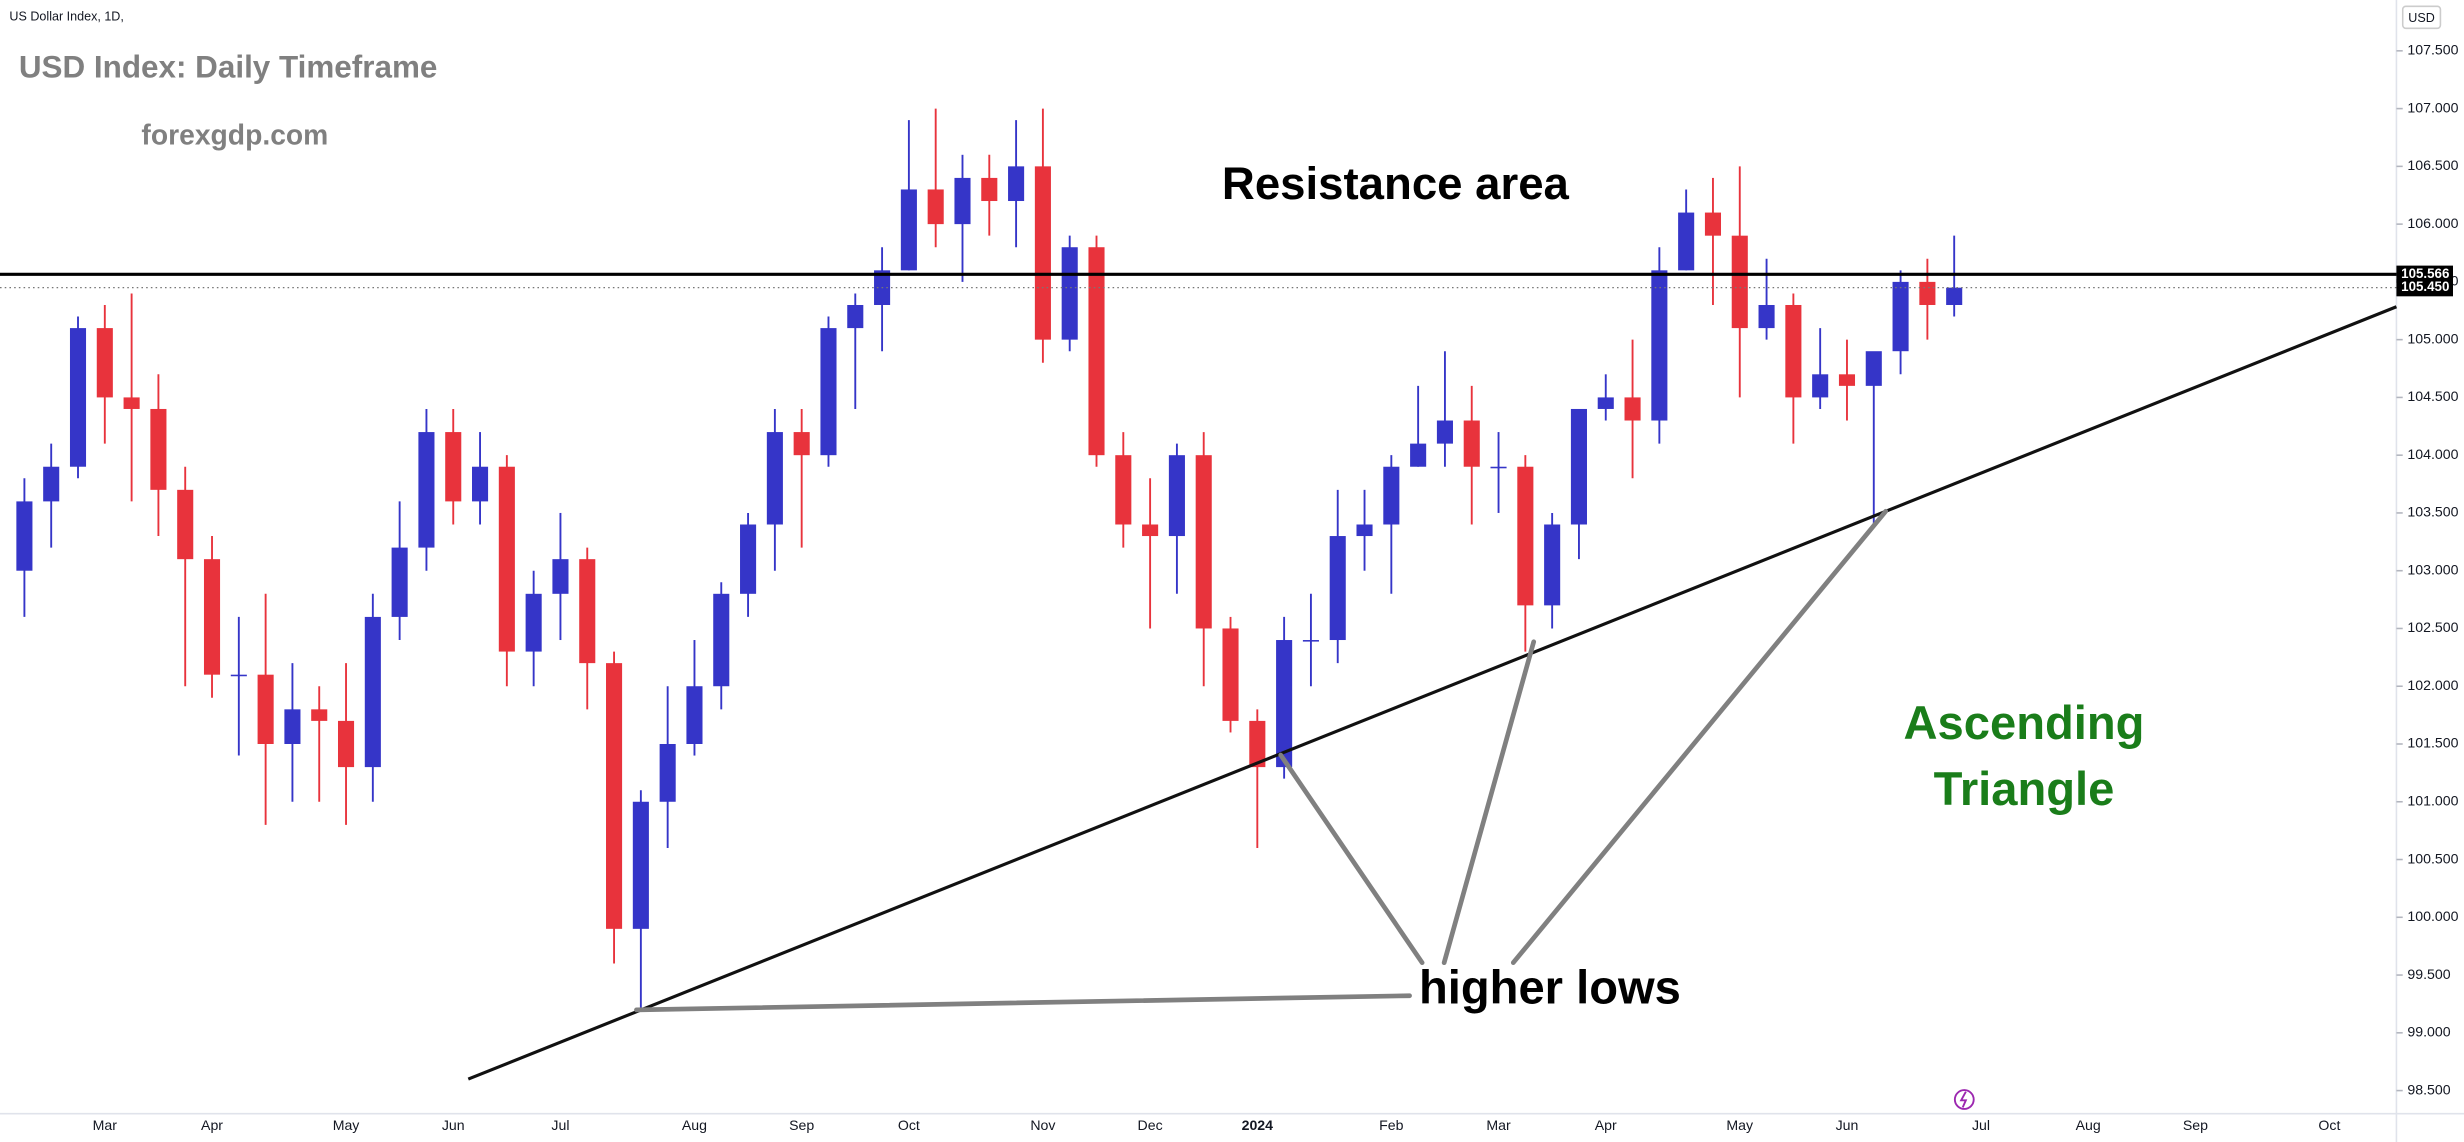  Describe the element at coordinates (1391, 1125) in the screenshot. I see `x-tick-label: Feb` at that location.